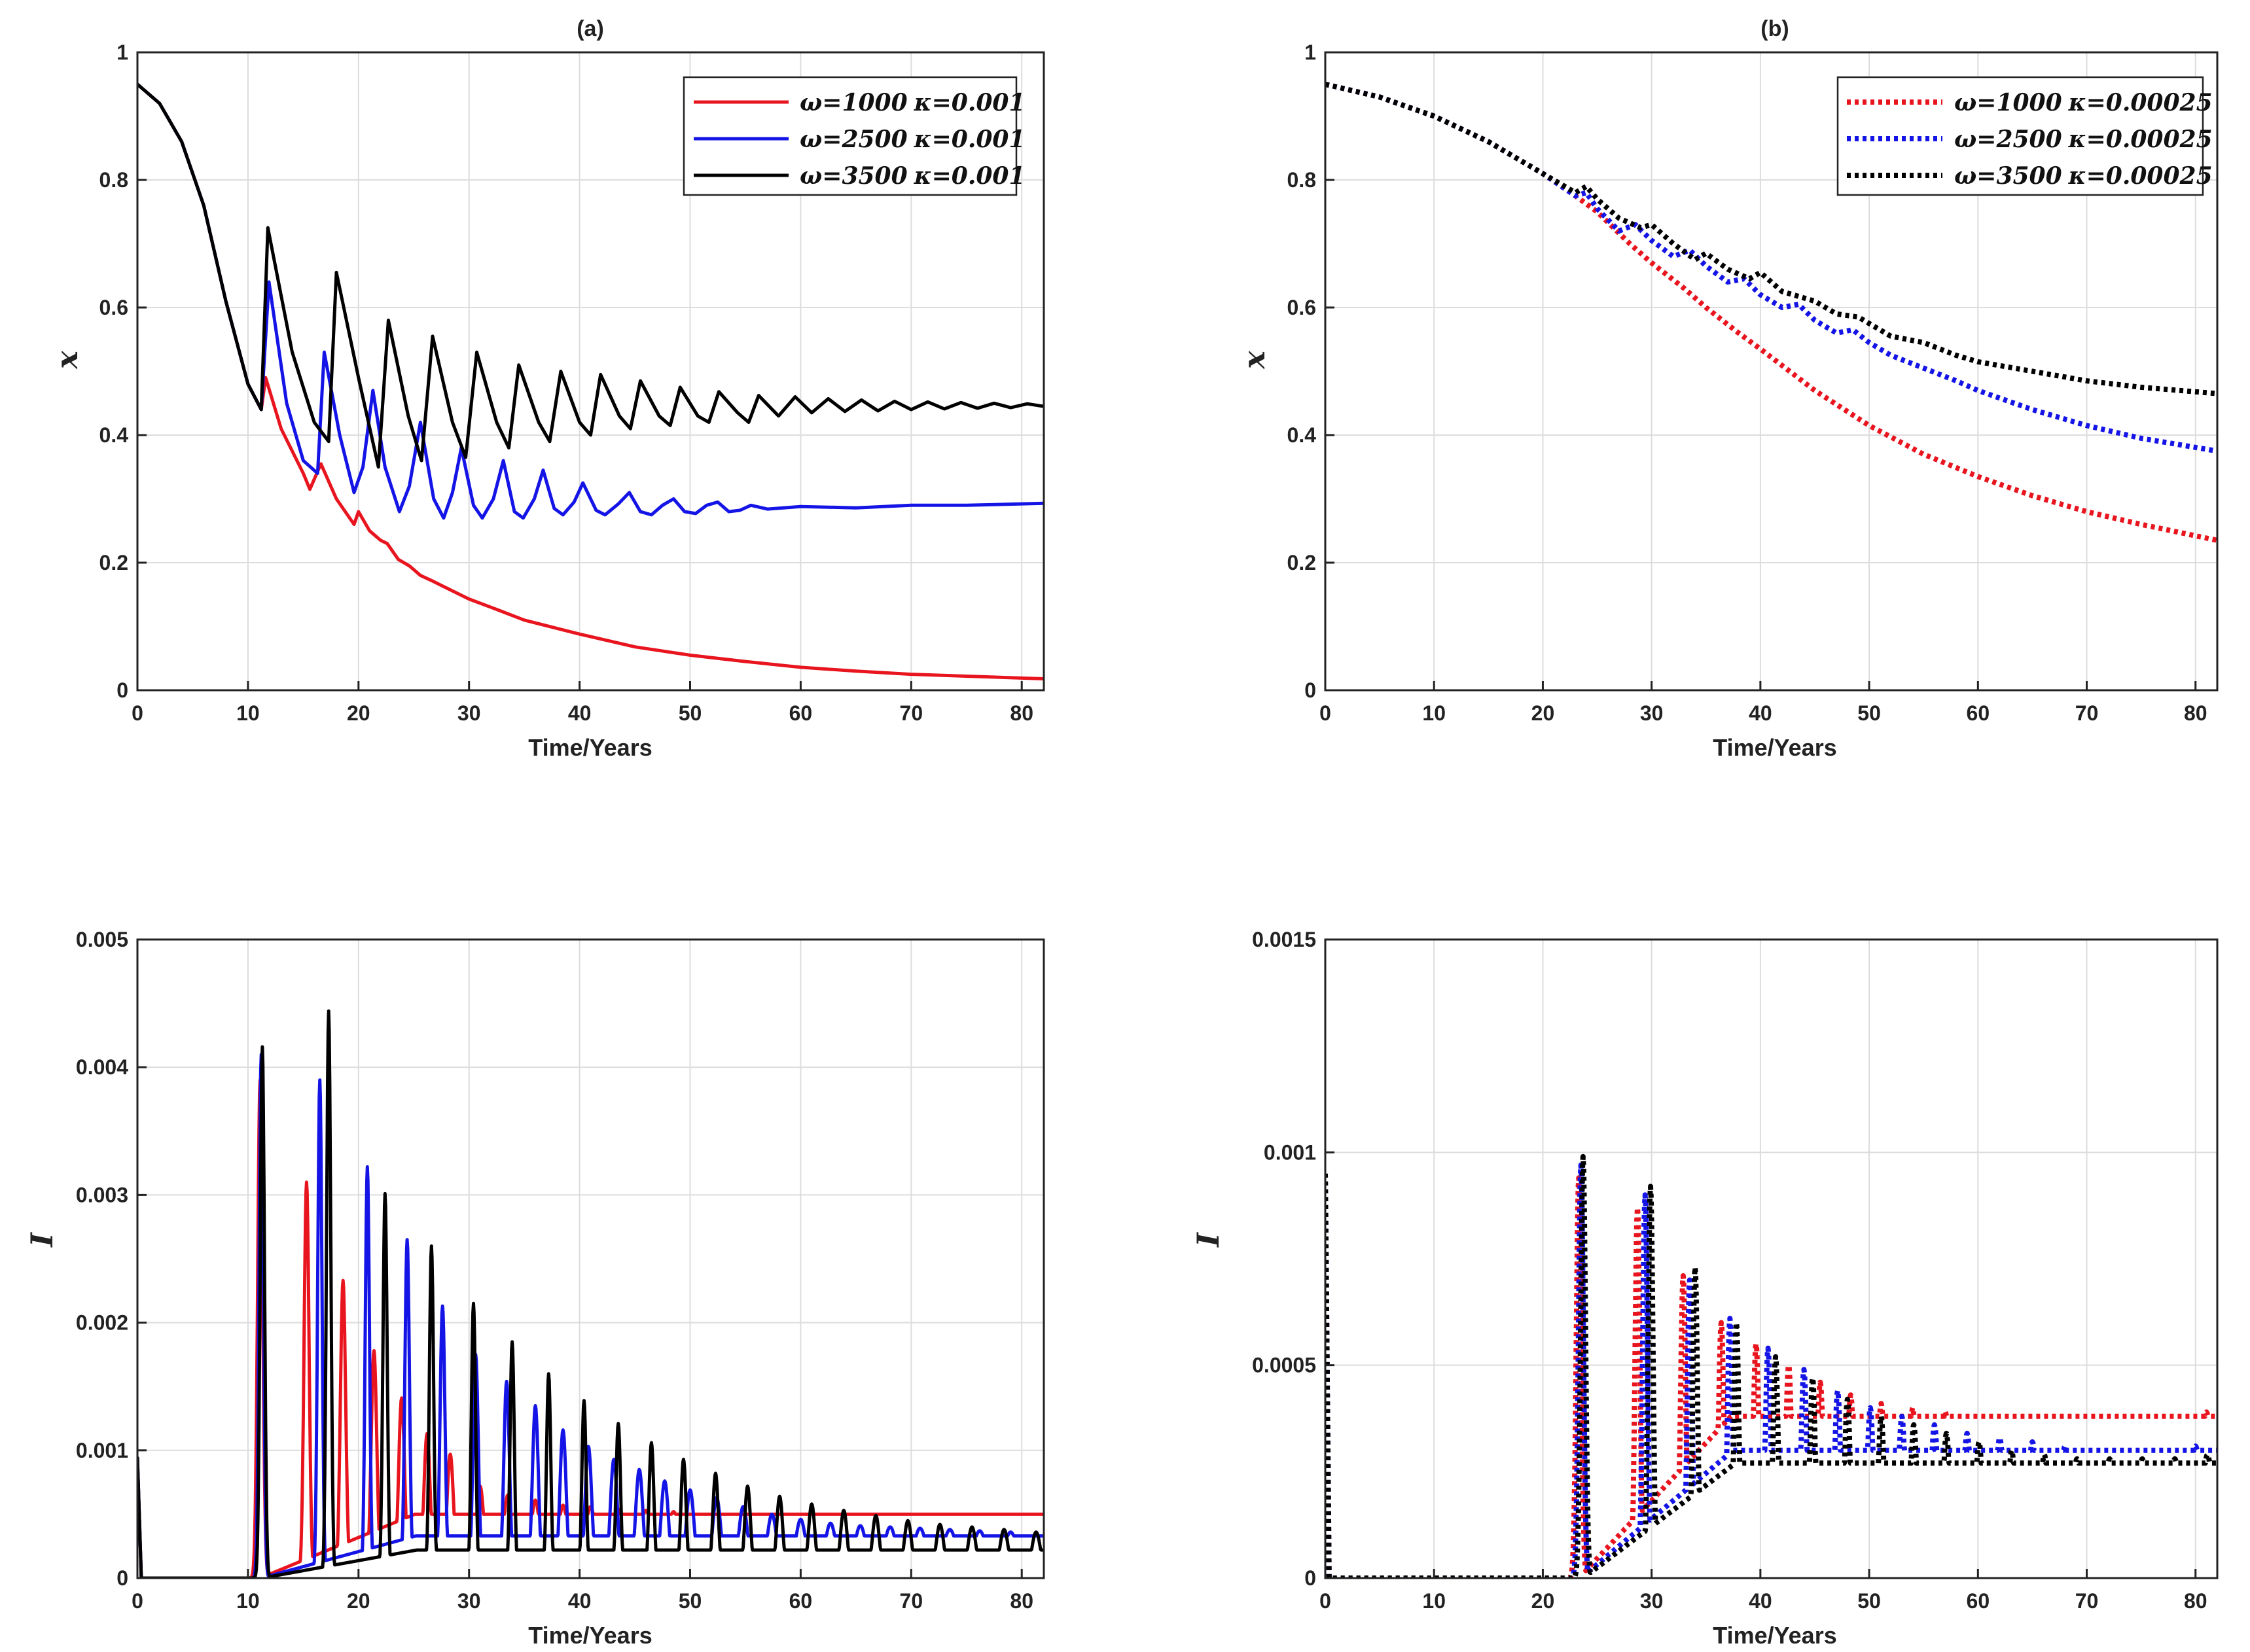 The height and width of the screenshot is (1652, 2250). Describe the element at coordinates (102, 1067) in the screenshot. I see `y-tick-label: 0.004` at that location.